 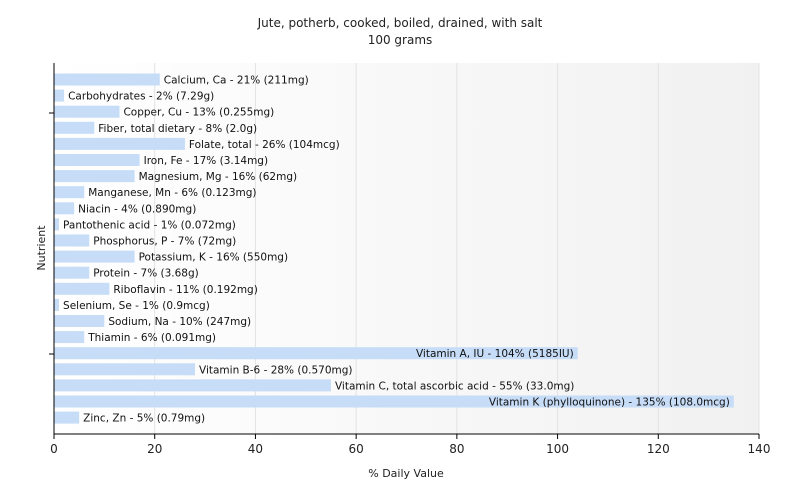 What do you see at coordinates (136, 306) in the screenshot?
I see `bar-label: Selenium, Se - 1% (0.9mcg)` at bounding box center [136, 306].